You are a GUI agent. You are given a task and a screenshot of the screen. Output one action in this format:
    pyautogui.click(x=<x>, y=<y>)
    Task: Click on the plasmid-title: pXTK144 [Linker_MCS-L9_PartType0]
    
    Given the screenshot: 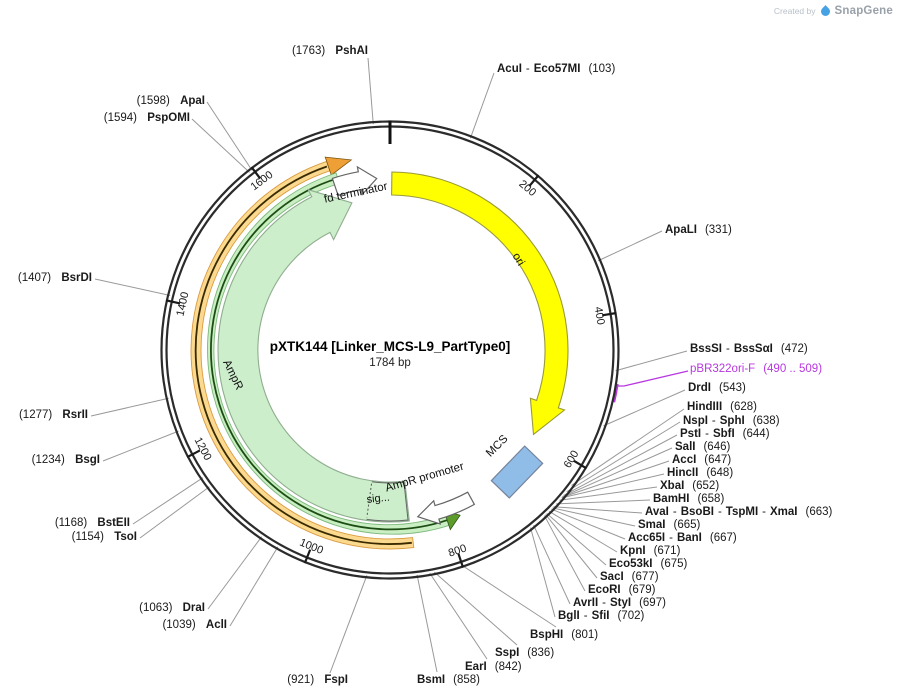 What is the action you would take?
    pyautogui.click(x=390, y=346)
    